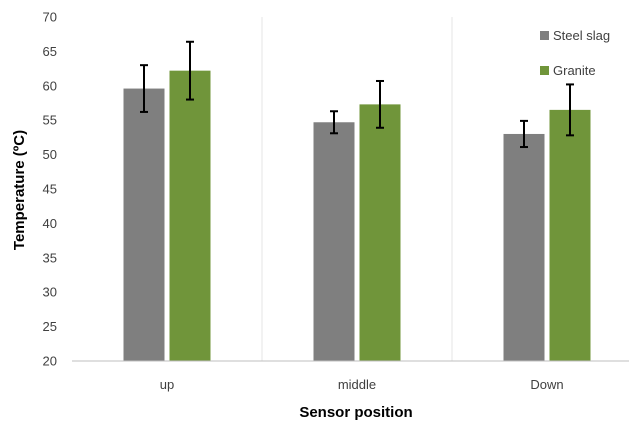 The image size is (629, 423). I want to click on y-axis-title: Temperature (ºC), so click(19, 190).